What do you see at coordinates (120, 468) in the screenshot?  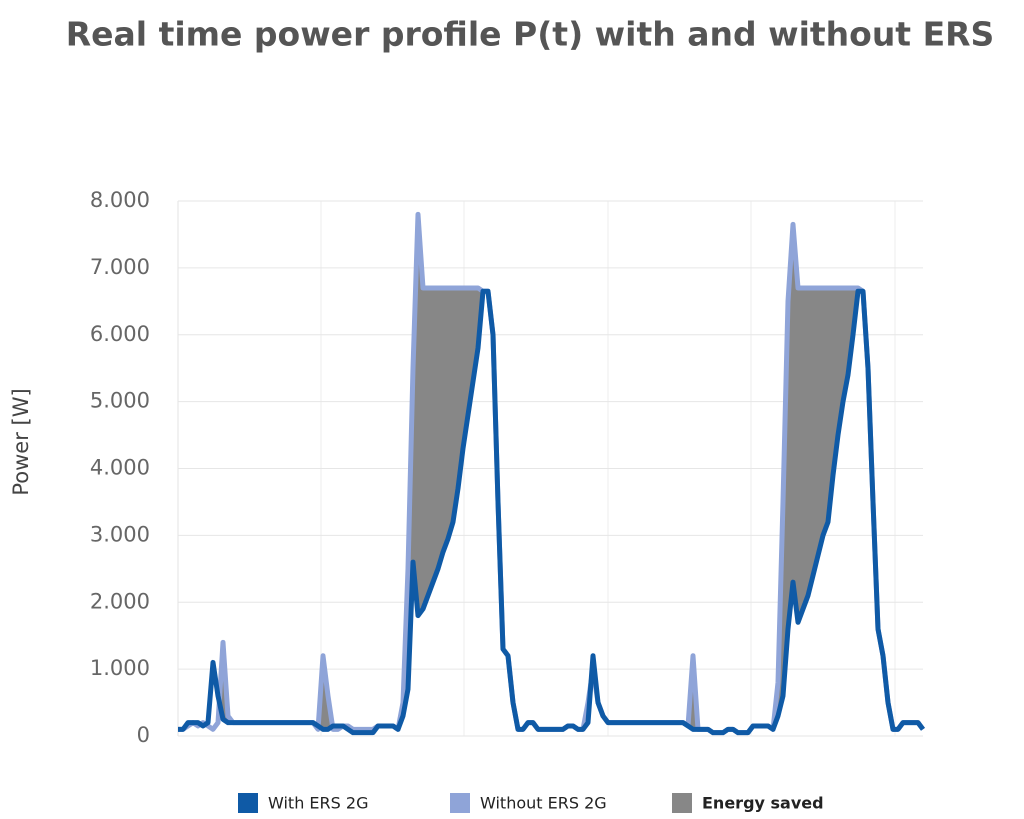 I see `y-tick-label: 4.000` at bounding box center [120, 468].